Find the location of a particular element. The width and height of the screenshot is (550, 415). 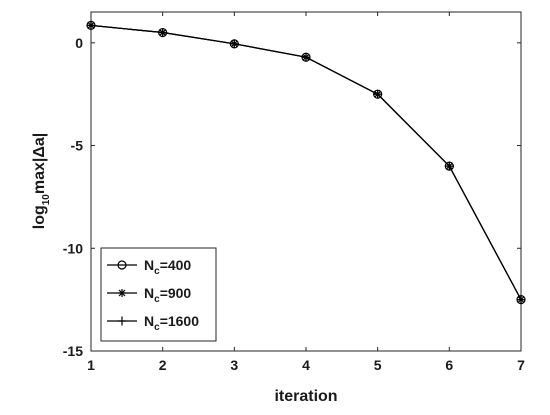

legend: Nc=400 Nc=900 Nc=1600 is located at coordinates (158, 294).